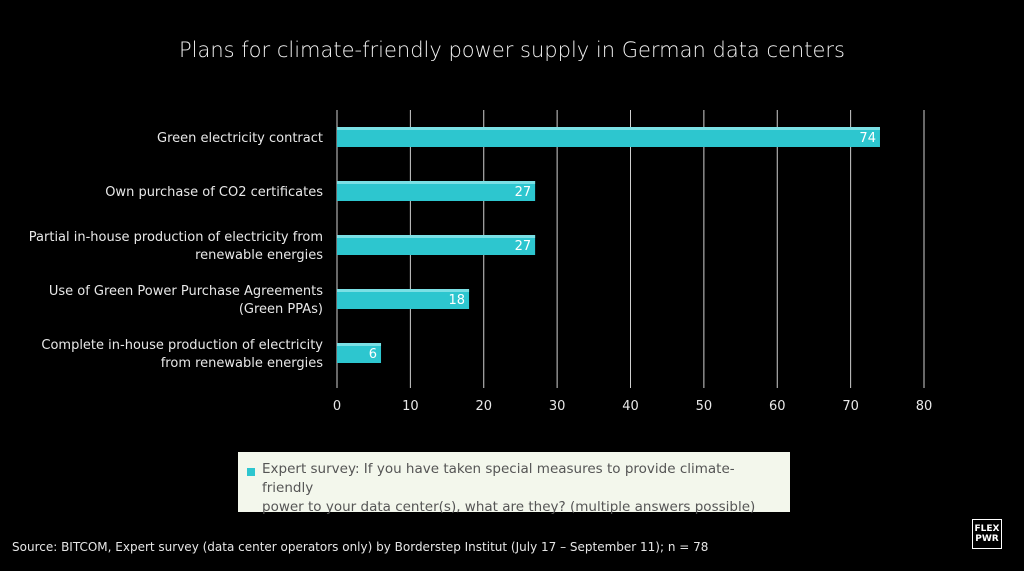 The height and width of the screenshot is (571, 1024). I want to click on flexpwr-logo: FLEX PWR, so click(987, 534).